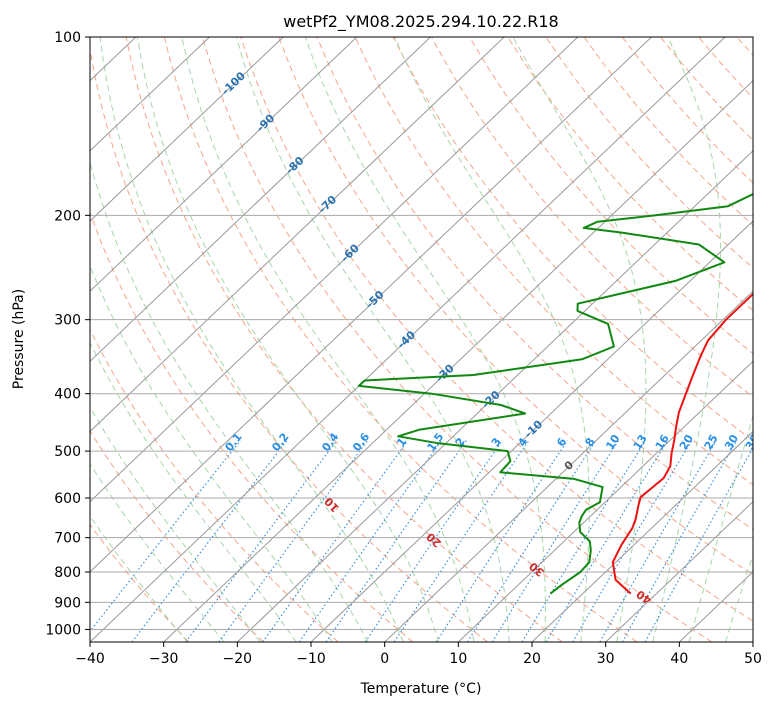 The image size is (775, 708). What do you see at coordinates (67, 452) in the screenshot?
I see `y-tick-label: 500` at bounding box center [67, 452].